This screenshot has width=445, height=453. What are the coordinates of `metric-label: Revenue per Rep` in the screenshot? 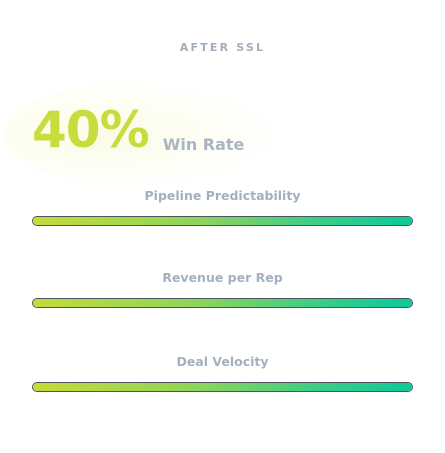 It's located at (222, 277).